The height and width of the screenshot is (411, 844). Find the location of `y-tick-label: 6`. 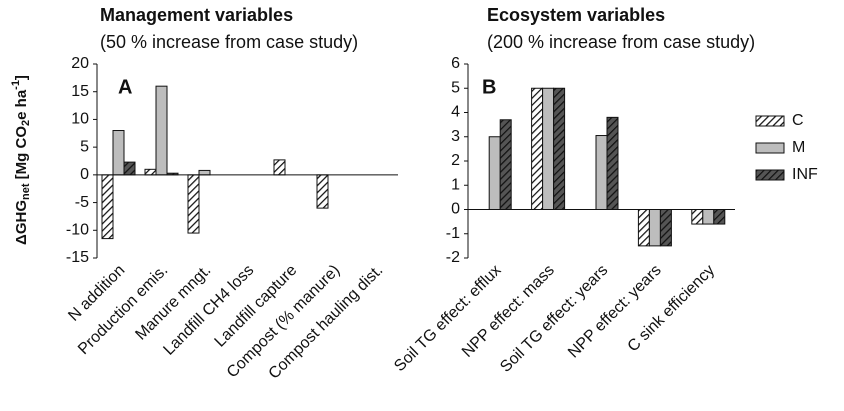

y-tick-label: 6 is located at coordinates (455, 63).